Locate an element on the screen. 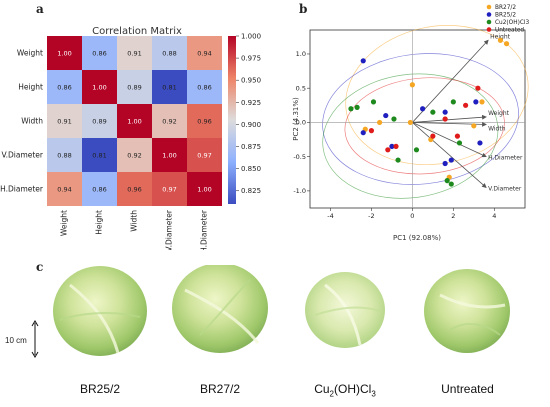 The width and height of the screenshot is (550, 407). colorbar-tick-label: 0.950 is located at coordinates (251, 81).